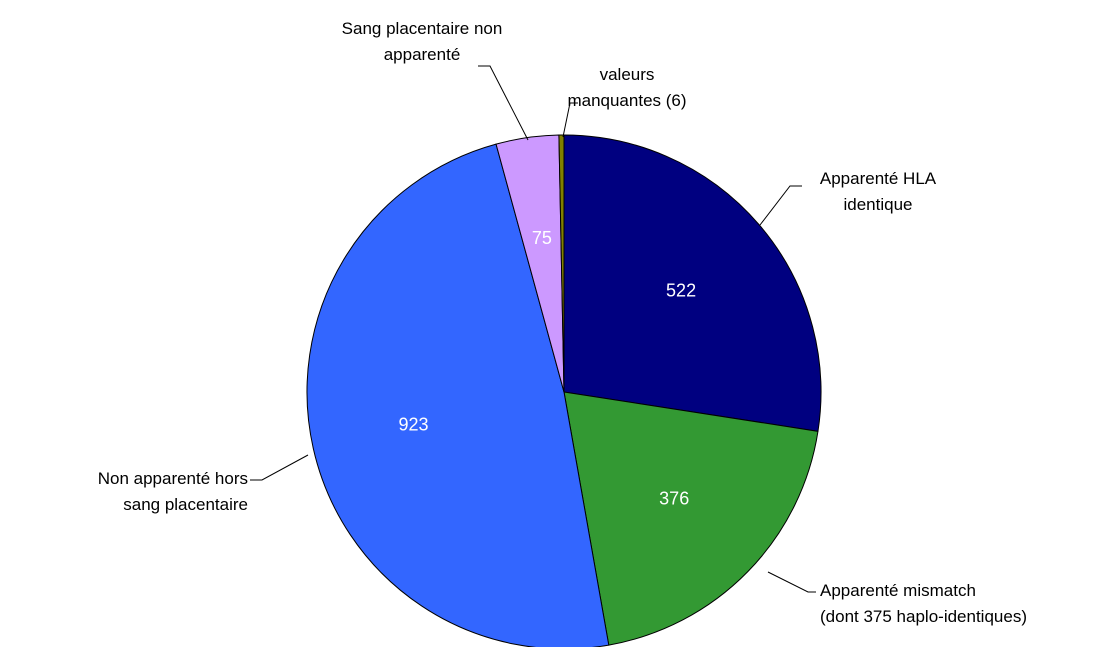  I want to click on value-label: 522, so click(681, 290).